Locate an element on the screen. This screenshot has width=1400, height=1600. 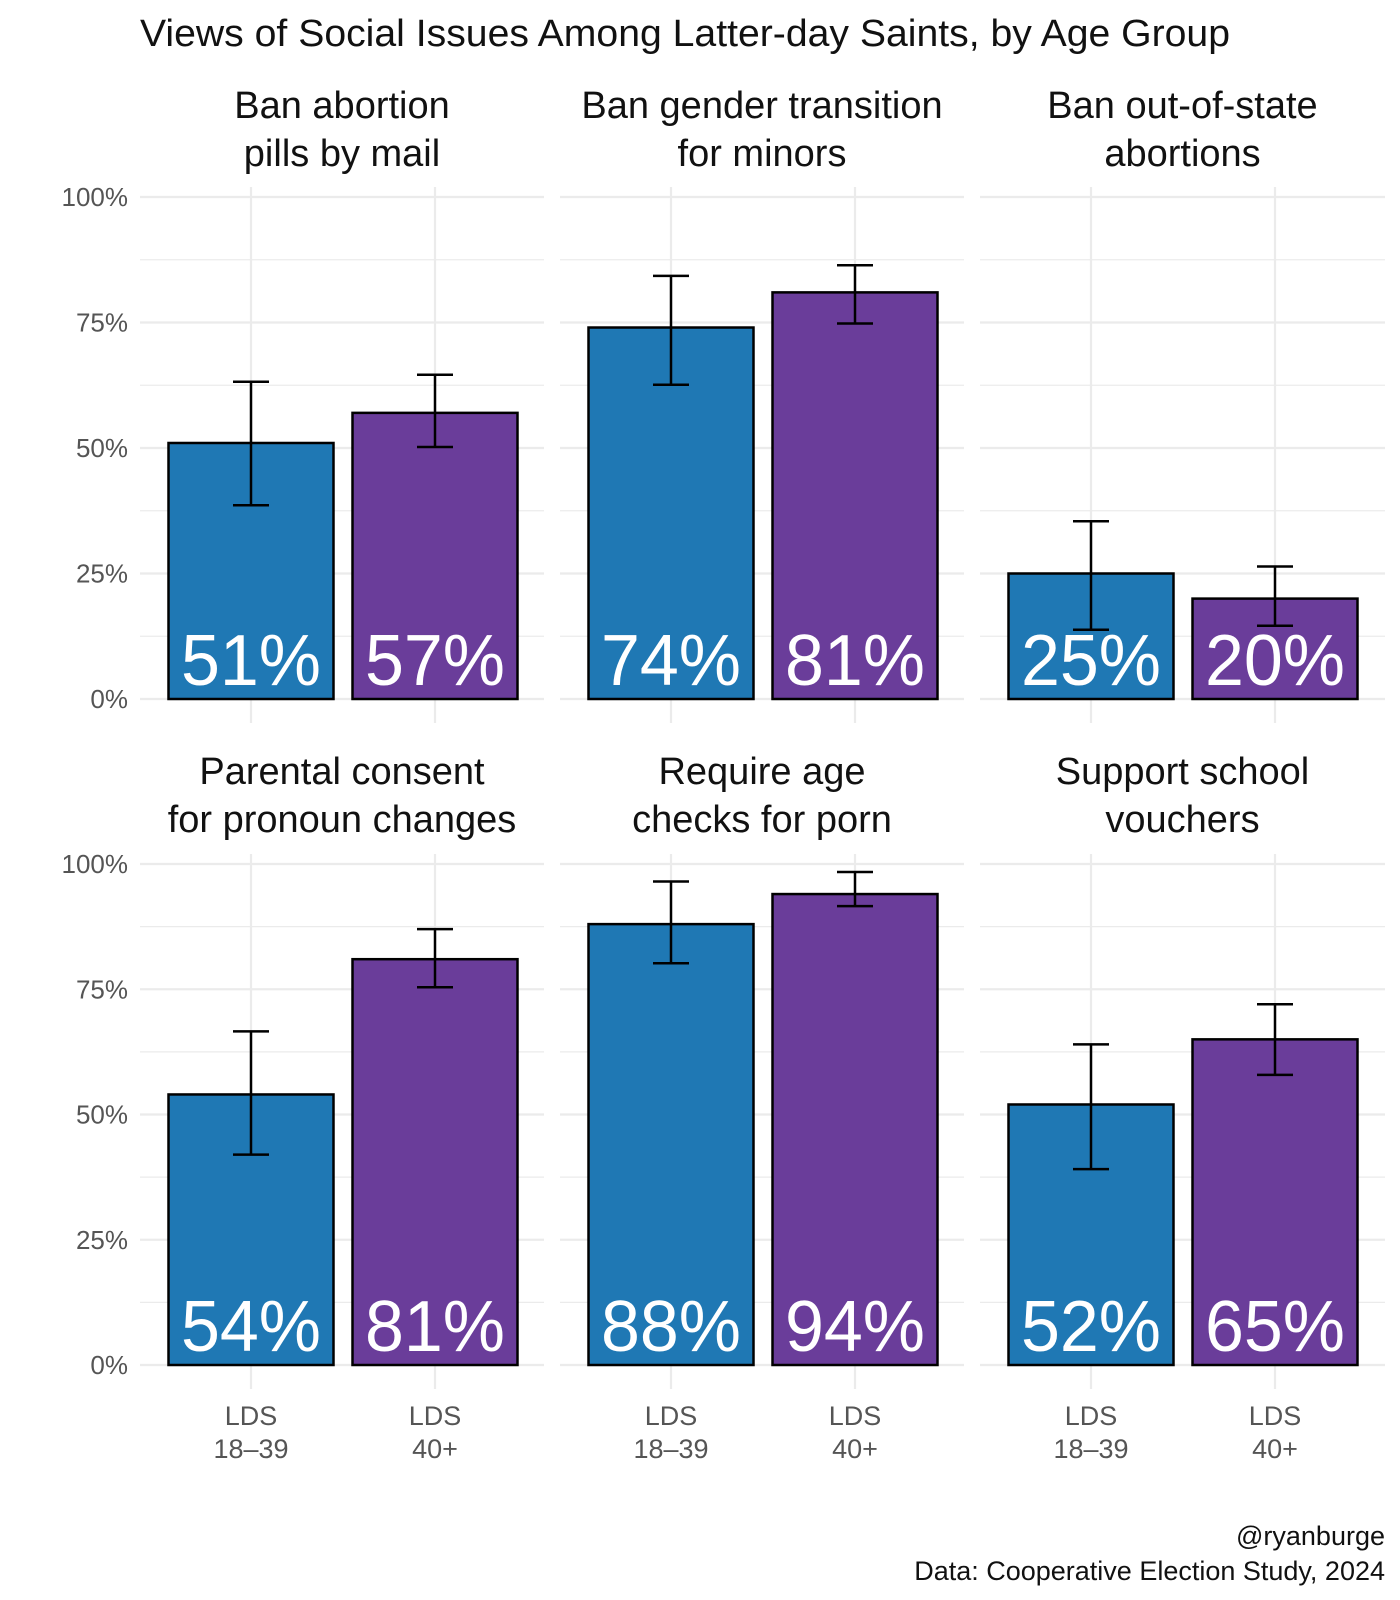
panel-title: Ban gender transition is located at coordinates (761, 106).